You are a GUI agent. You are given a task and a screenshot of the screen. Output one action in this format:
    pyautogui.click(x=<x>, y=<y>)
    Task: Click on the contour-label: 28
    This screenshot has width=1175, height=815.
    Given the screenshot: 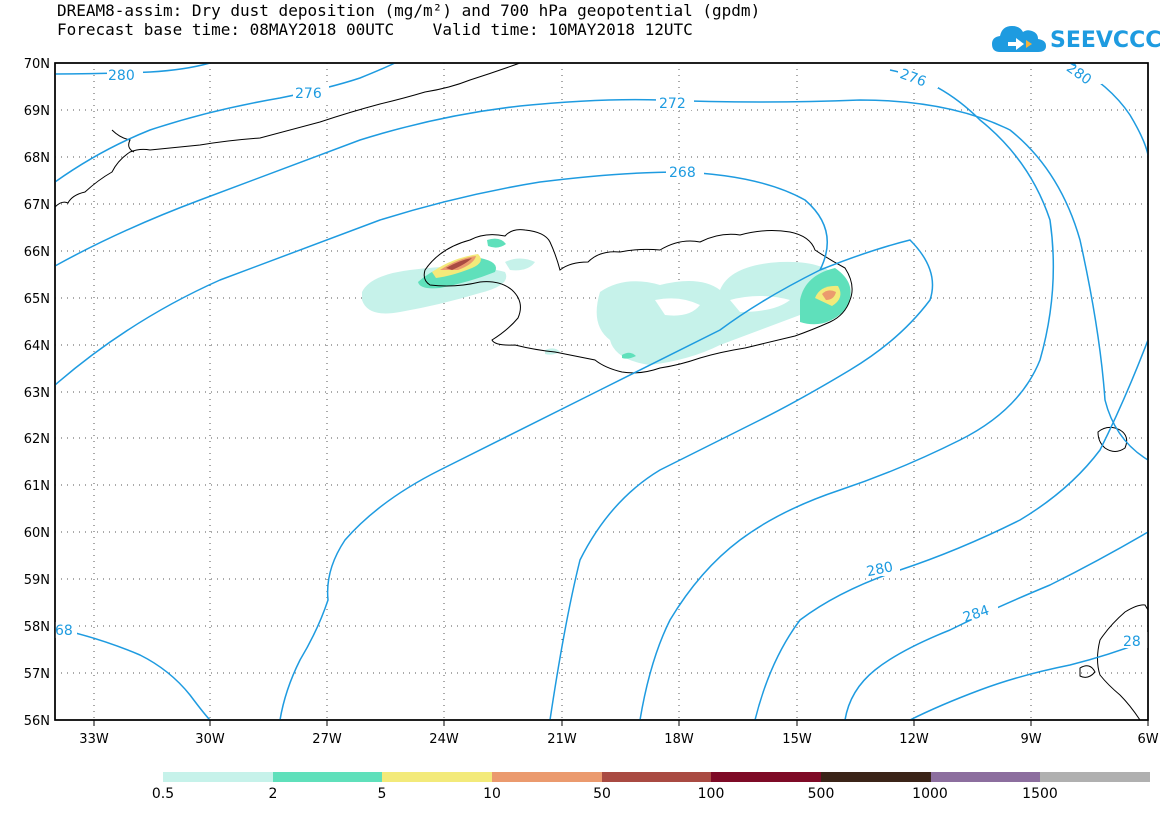 What is the action you would take?
    pyautogui.click(x=1132, y=642)
    